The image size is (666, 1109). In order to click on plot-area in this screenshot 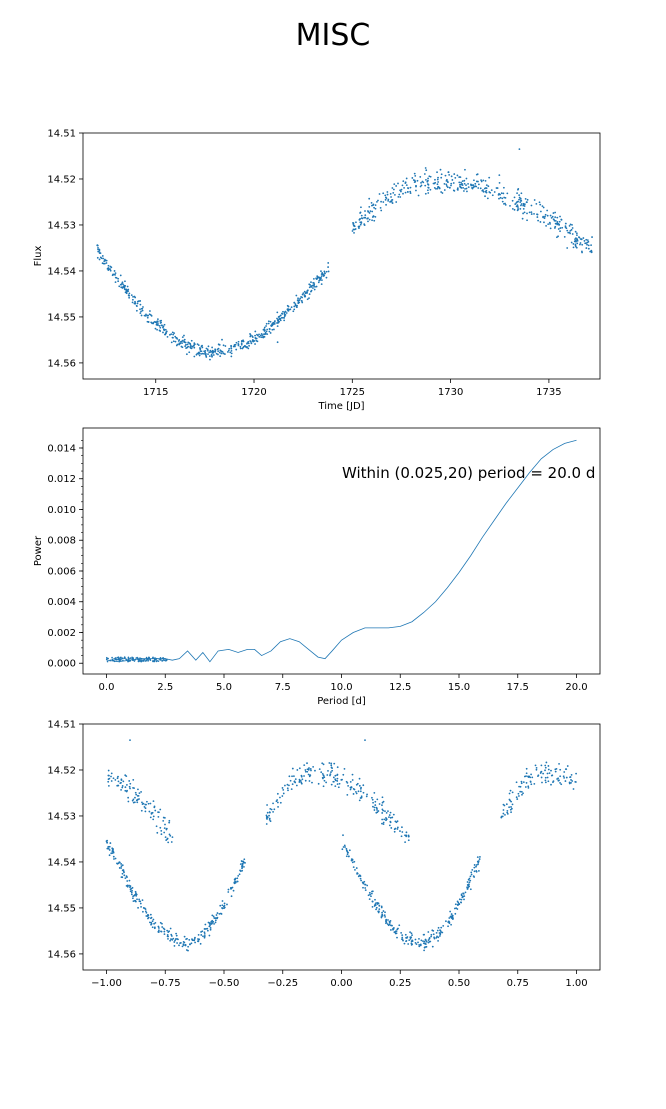, I will do `click(344, 254)`.